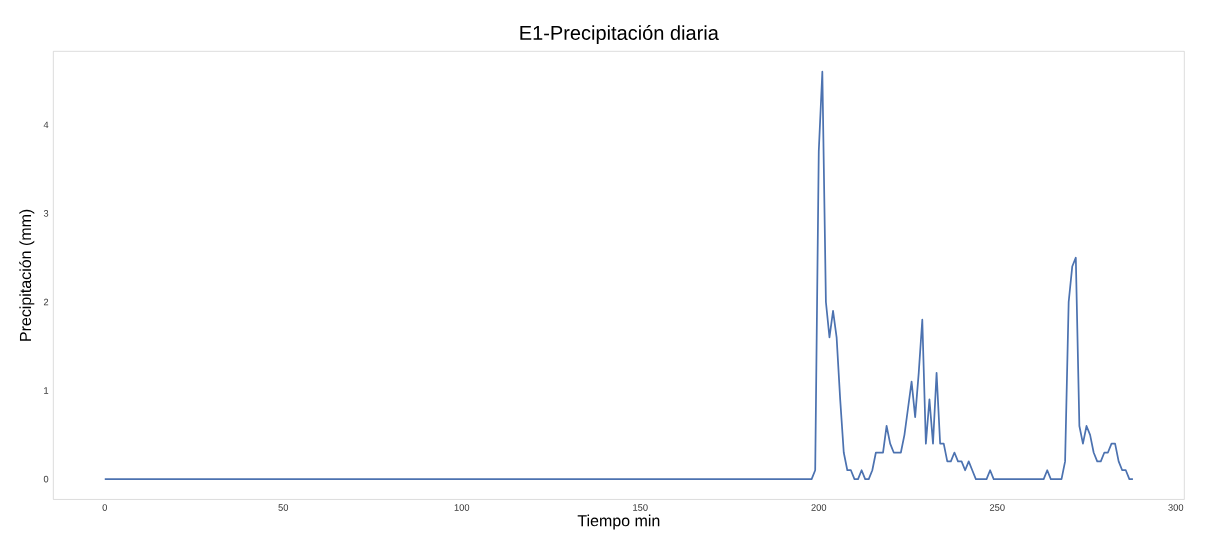 The height and width of the screenshot is (542, 1211). Describe the element at coordinates (618, 522) in the screenshot. I see `x-axis-title: Tiempo min` at that location.